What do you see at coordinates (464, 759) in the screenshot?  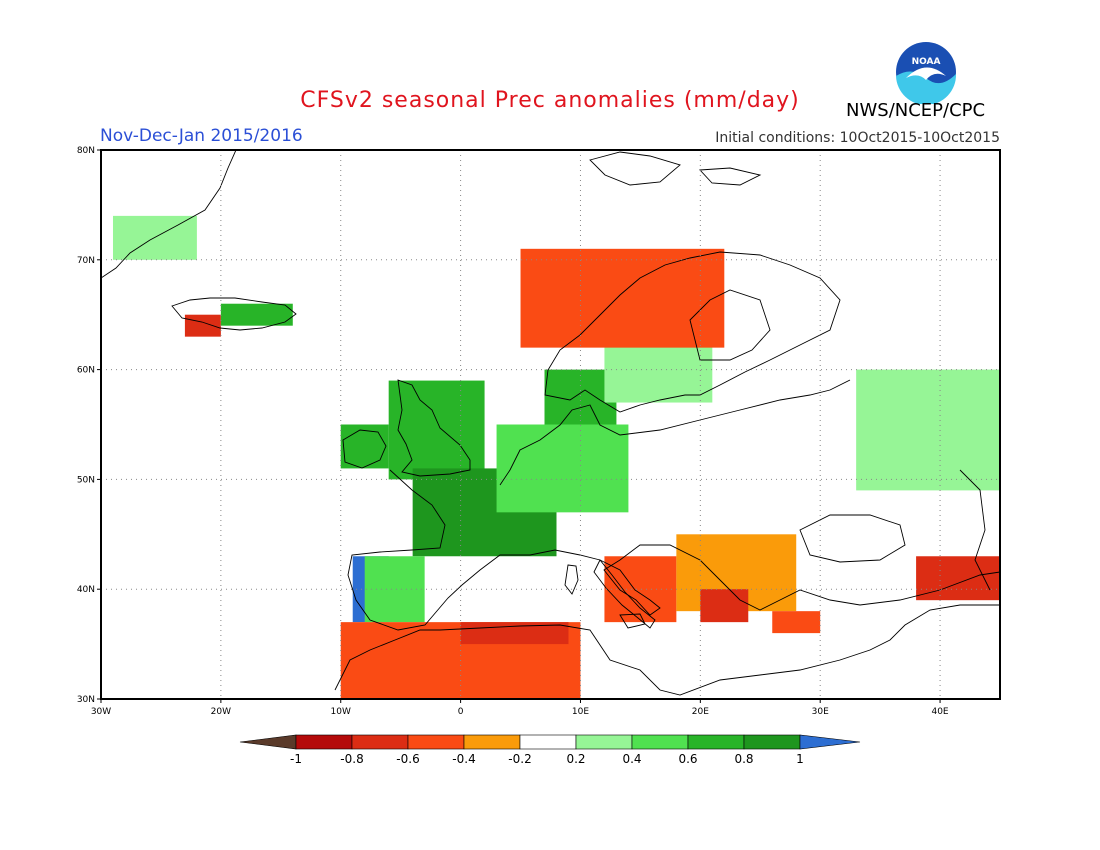 I see `colorbar-label: -0.4` at bounding box center [464, 759].